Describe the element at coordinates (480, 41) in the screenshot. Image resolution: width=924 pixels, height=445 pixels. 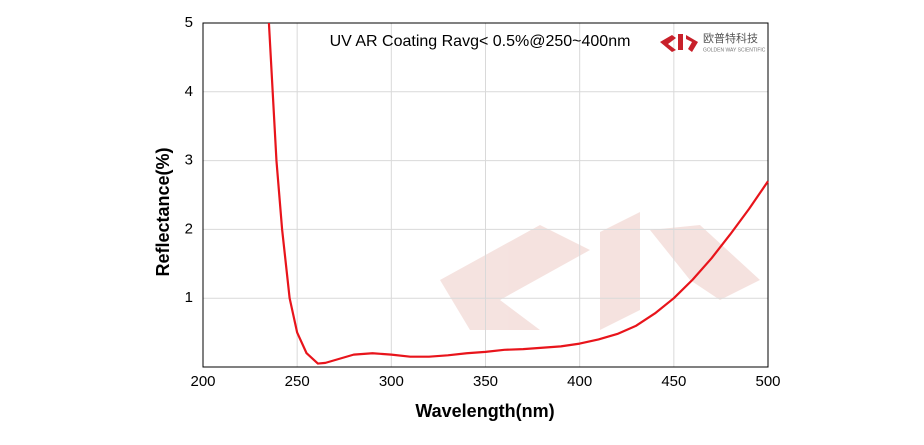
I see `chart-title: UV AR Coating Ravg< 0.5%@250~400nm` at that location.